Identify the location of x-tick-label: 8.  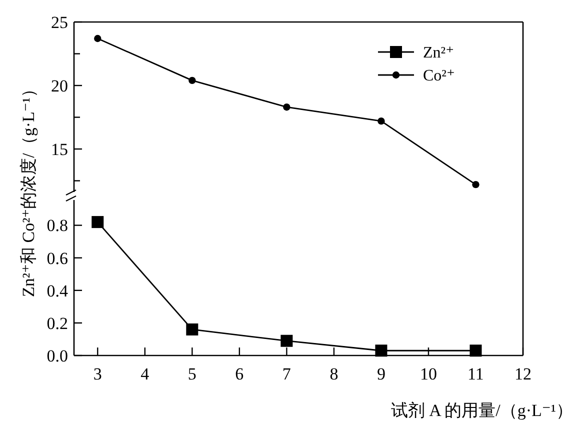
(334, 374).